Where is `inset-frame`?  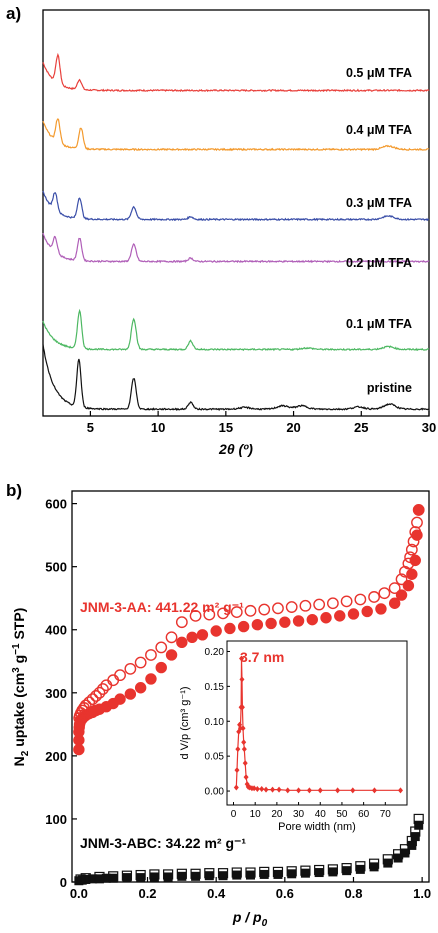 inset-frame is located at coordinates (317, 723).